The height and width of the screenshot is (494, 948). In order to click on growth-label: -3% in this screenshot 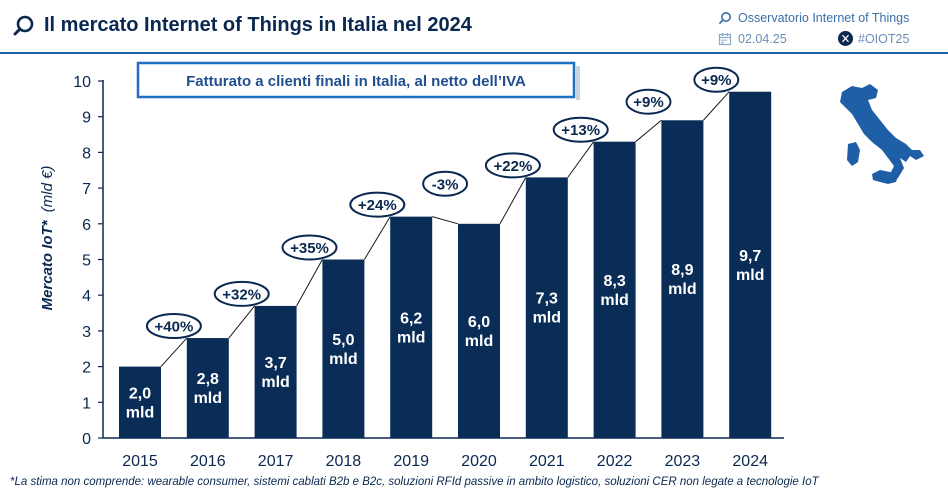, I will do `click(445, 184)`.